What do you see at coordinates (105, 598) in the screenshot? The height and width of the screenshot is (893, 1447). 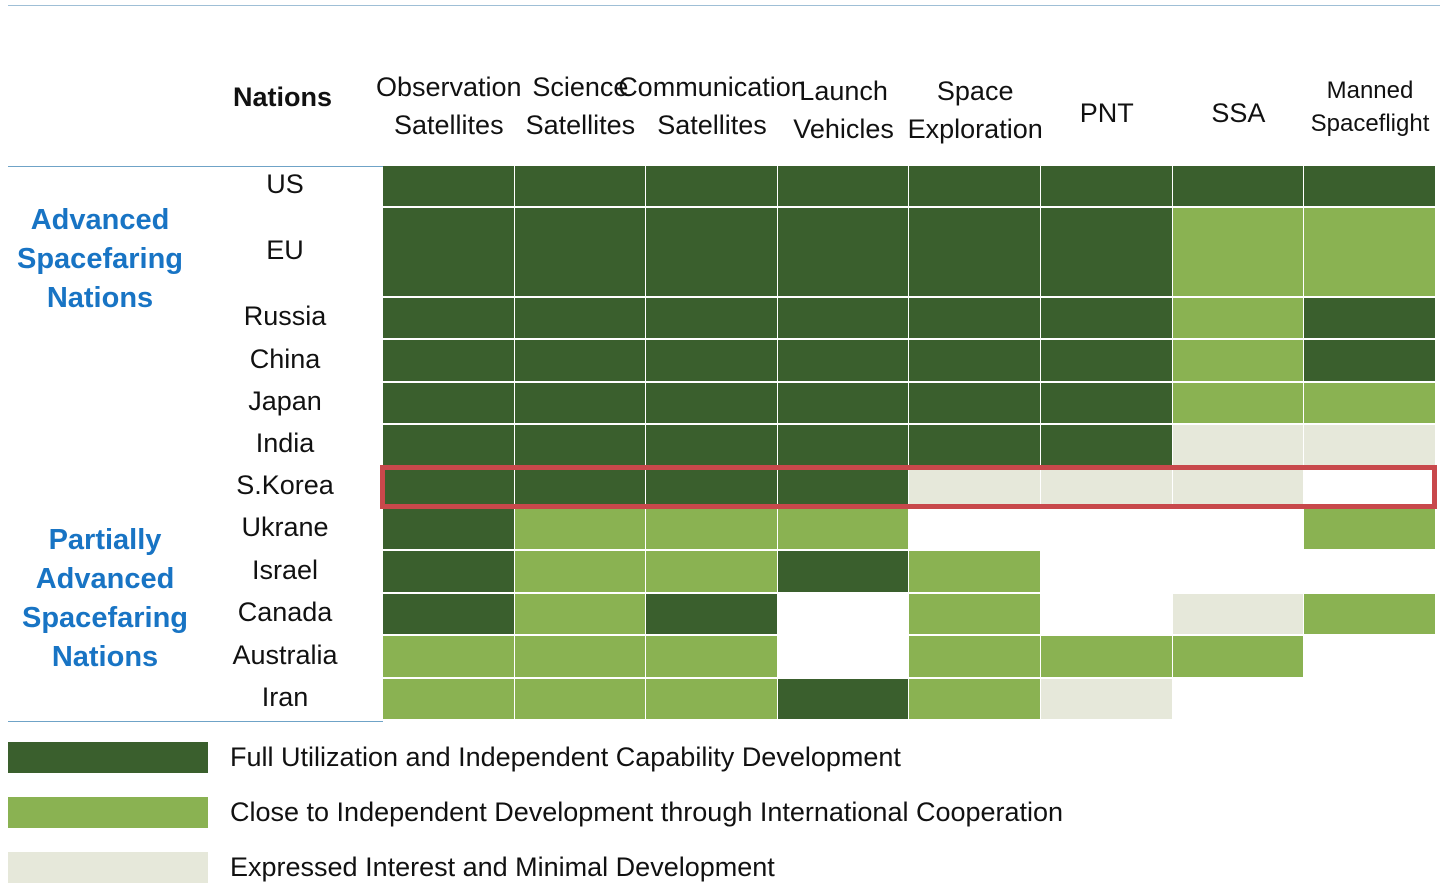 I see `group-label: Partially Advanced Spacefaring Nations` at bounding box center [105, 598].